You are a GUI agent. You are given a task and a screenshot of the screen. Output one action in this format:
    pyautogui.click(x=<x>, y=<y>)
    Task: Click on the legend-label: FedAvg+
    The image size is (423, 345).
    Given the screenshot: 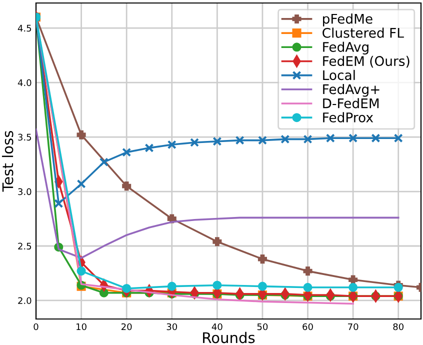 What is the action you would take?
    pyautogui.click(x=351, y=90)
    